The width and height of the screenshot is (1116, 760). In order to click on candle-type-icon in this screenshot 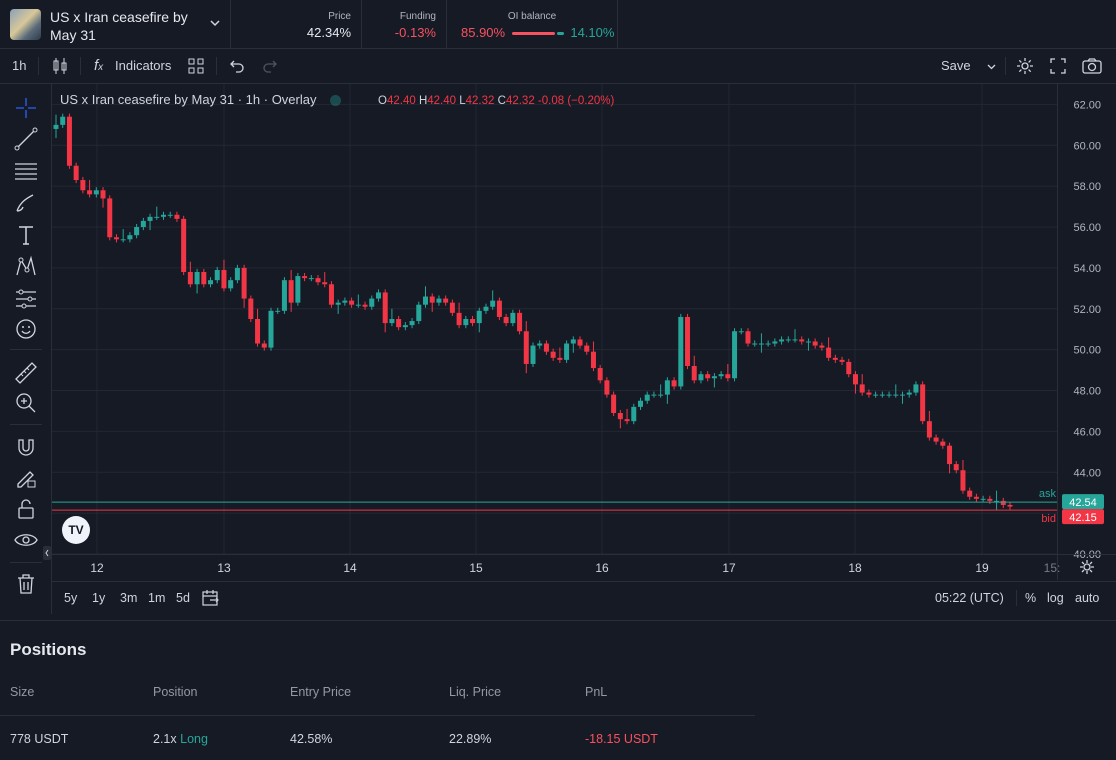, I will do `click(60, 66)`.